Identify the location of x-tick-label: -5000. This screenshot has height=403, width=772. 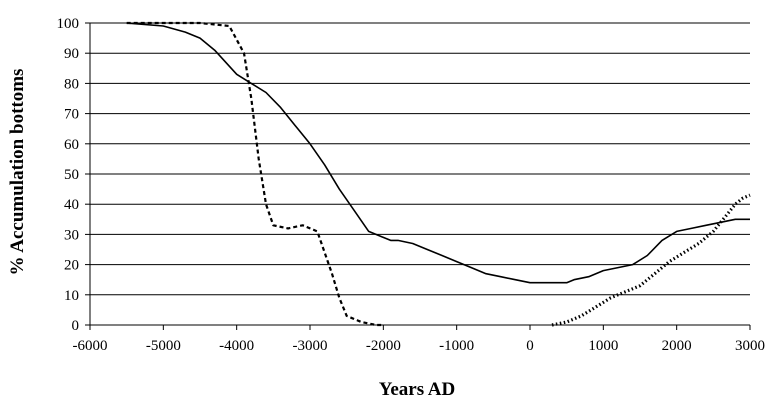
(163, 346).